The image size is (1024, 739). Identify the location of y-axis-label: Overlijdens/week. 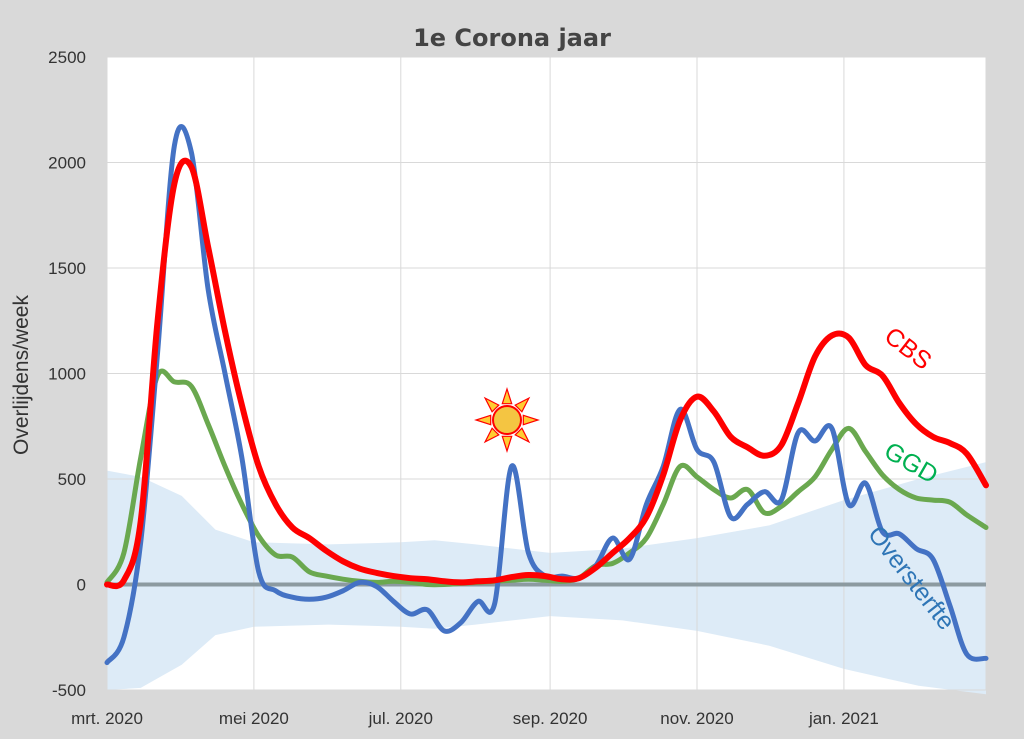
(21, 375).